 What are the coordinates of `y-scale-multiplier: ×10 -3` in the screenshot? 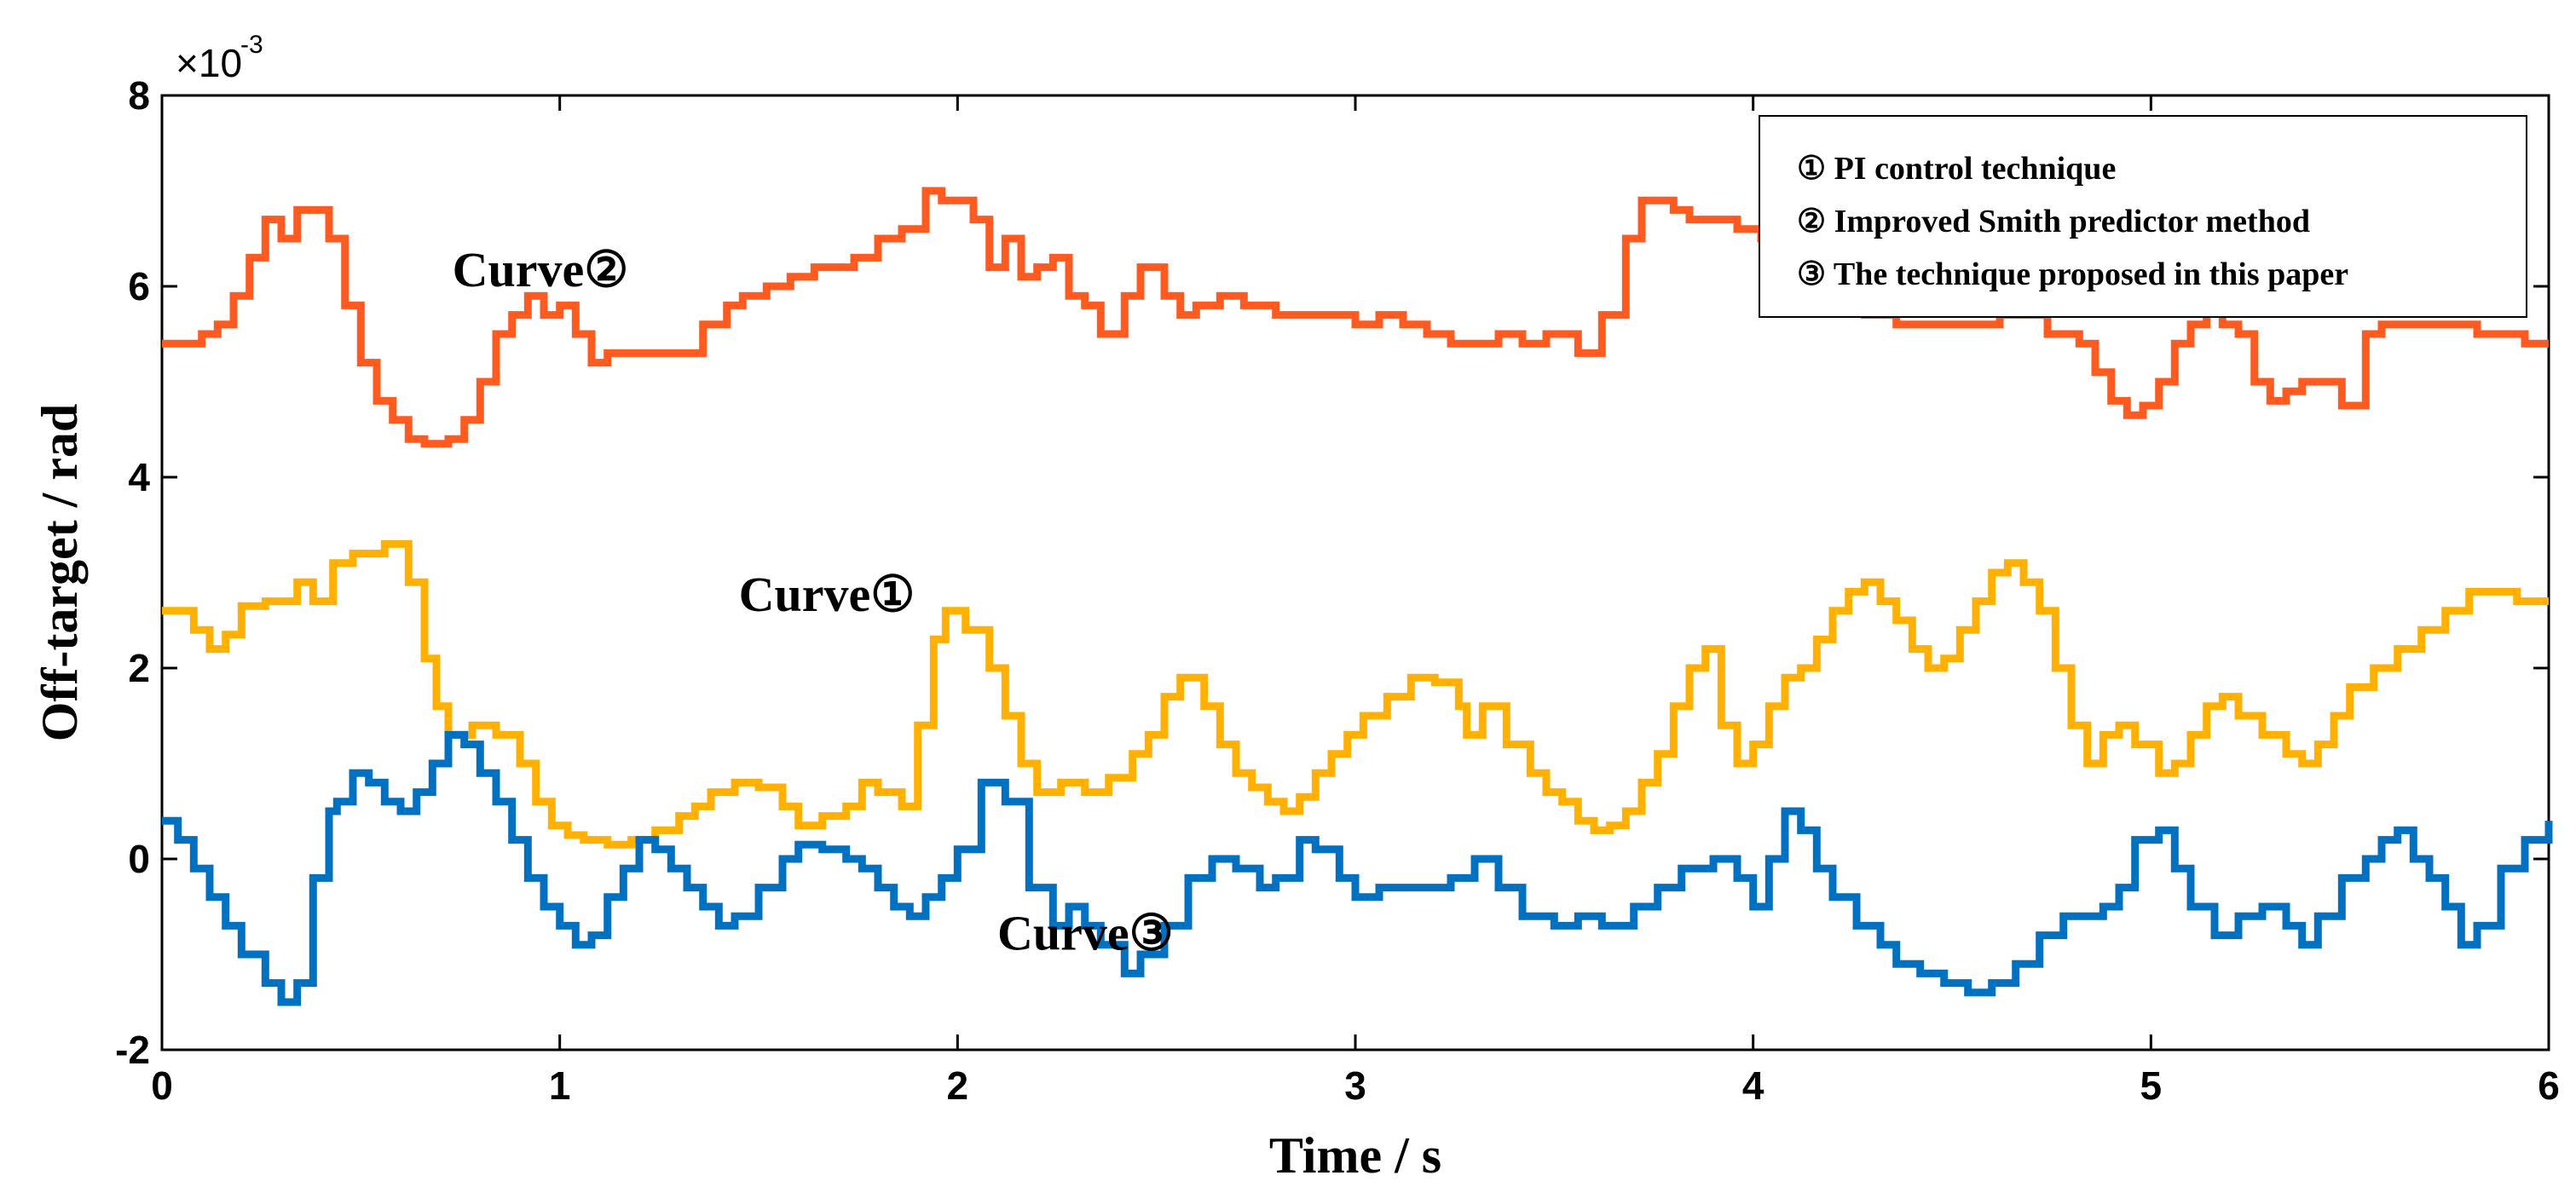 It's located at (219, 58).